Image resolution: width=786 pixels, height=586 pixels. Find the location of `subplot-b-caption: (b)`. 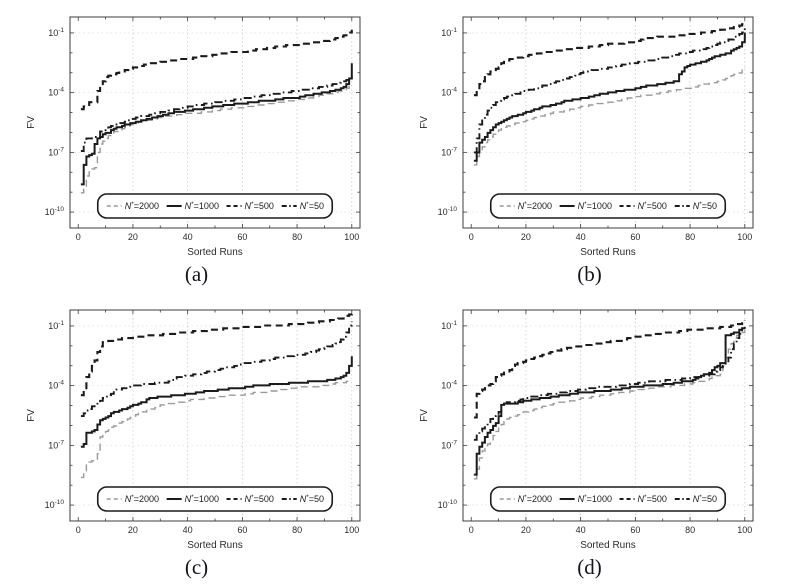

subplot-b-caption: (b) is located at coordinates (589, 274).